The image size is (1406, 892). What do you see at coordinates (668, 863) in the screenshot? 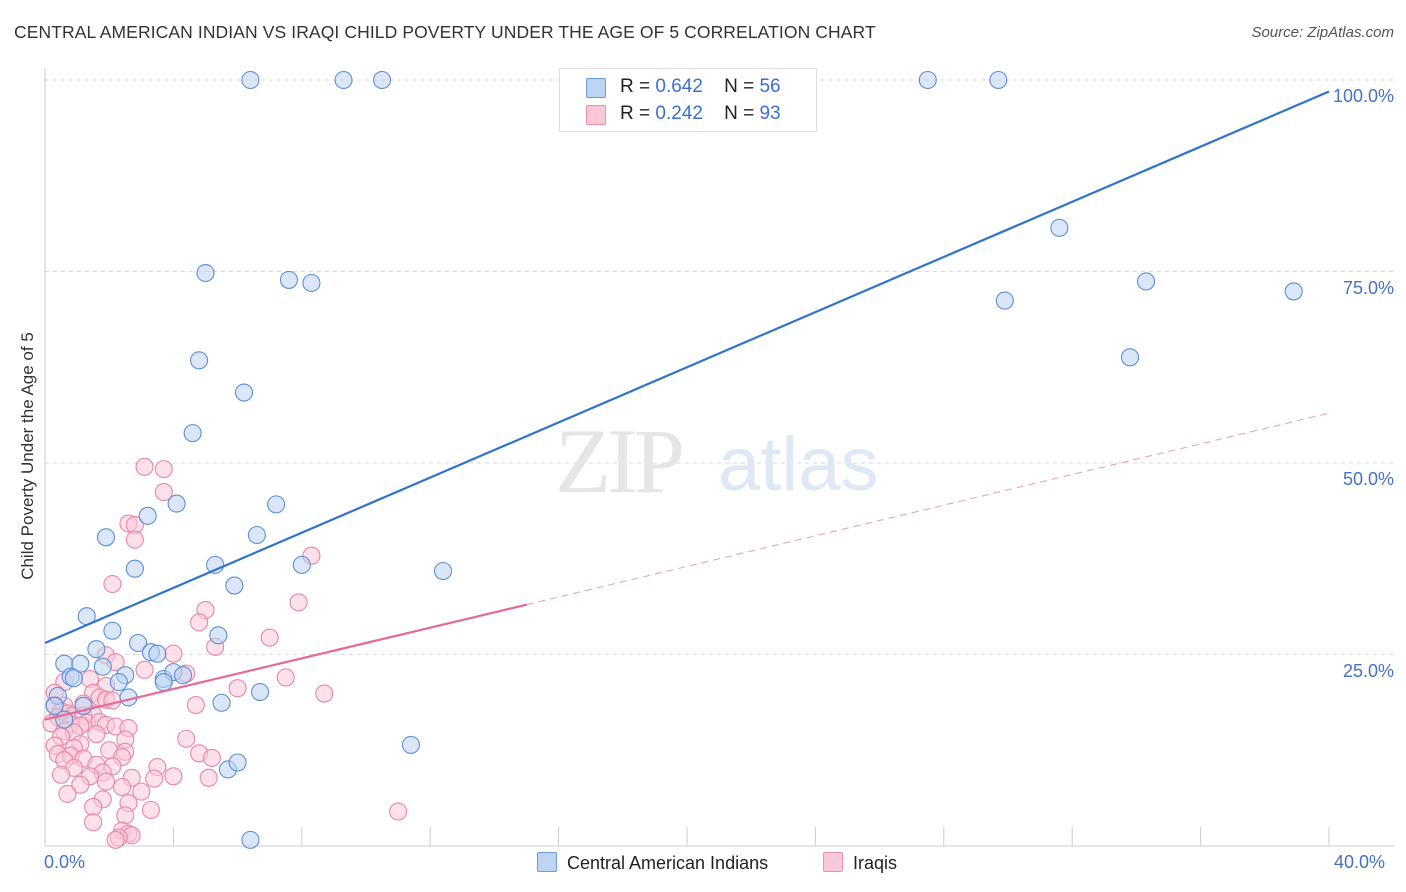
I see `bottom-legend-label: Central American Indians` at bounding box center [668, 863].